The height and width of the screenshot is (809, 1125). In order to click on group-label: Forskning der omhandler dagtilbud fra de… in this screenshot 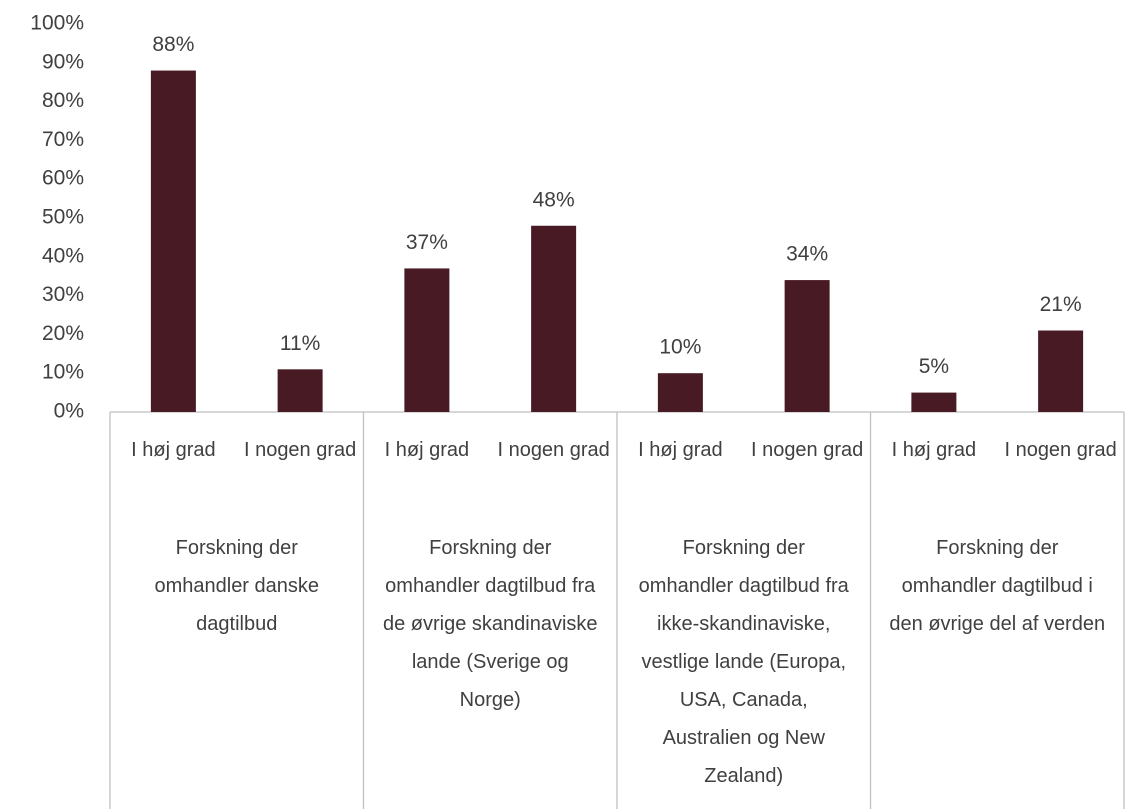, I will do `click(490, 624)`.